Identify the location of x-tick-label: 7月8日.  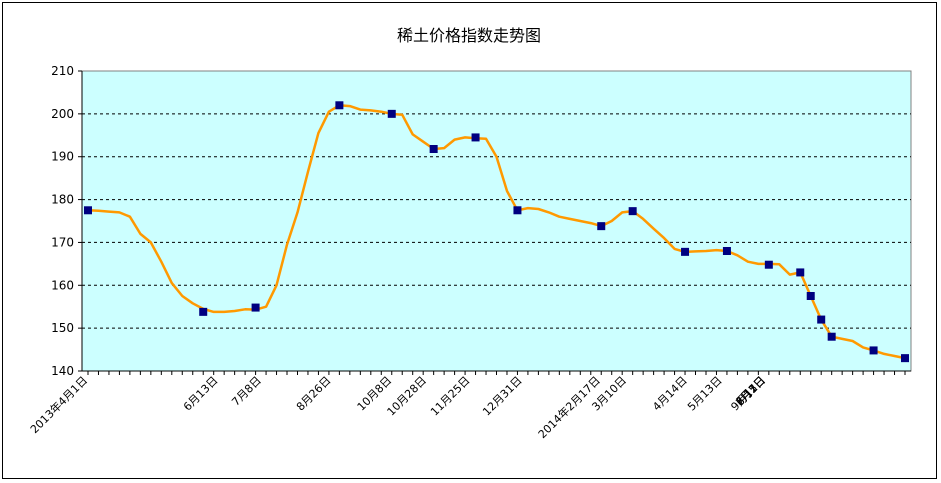
(246, 391).